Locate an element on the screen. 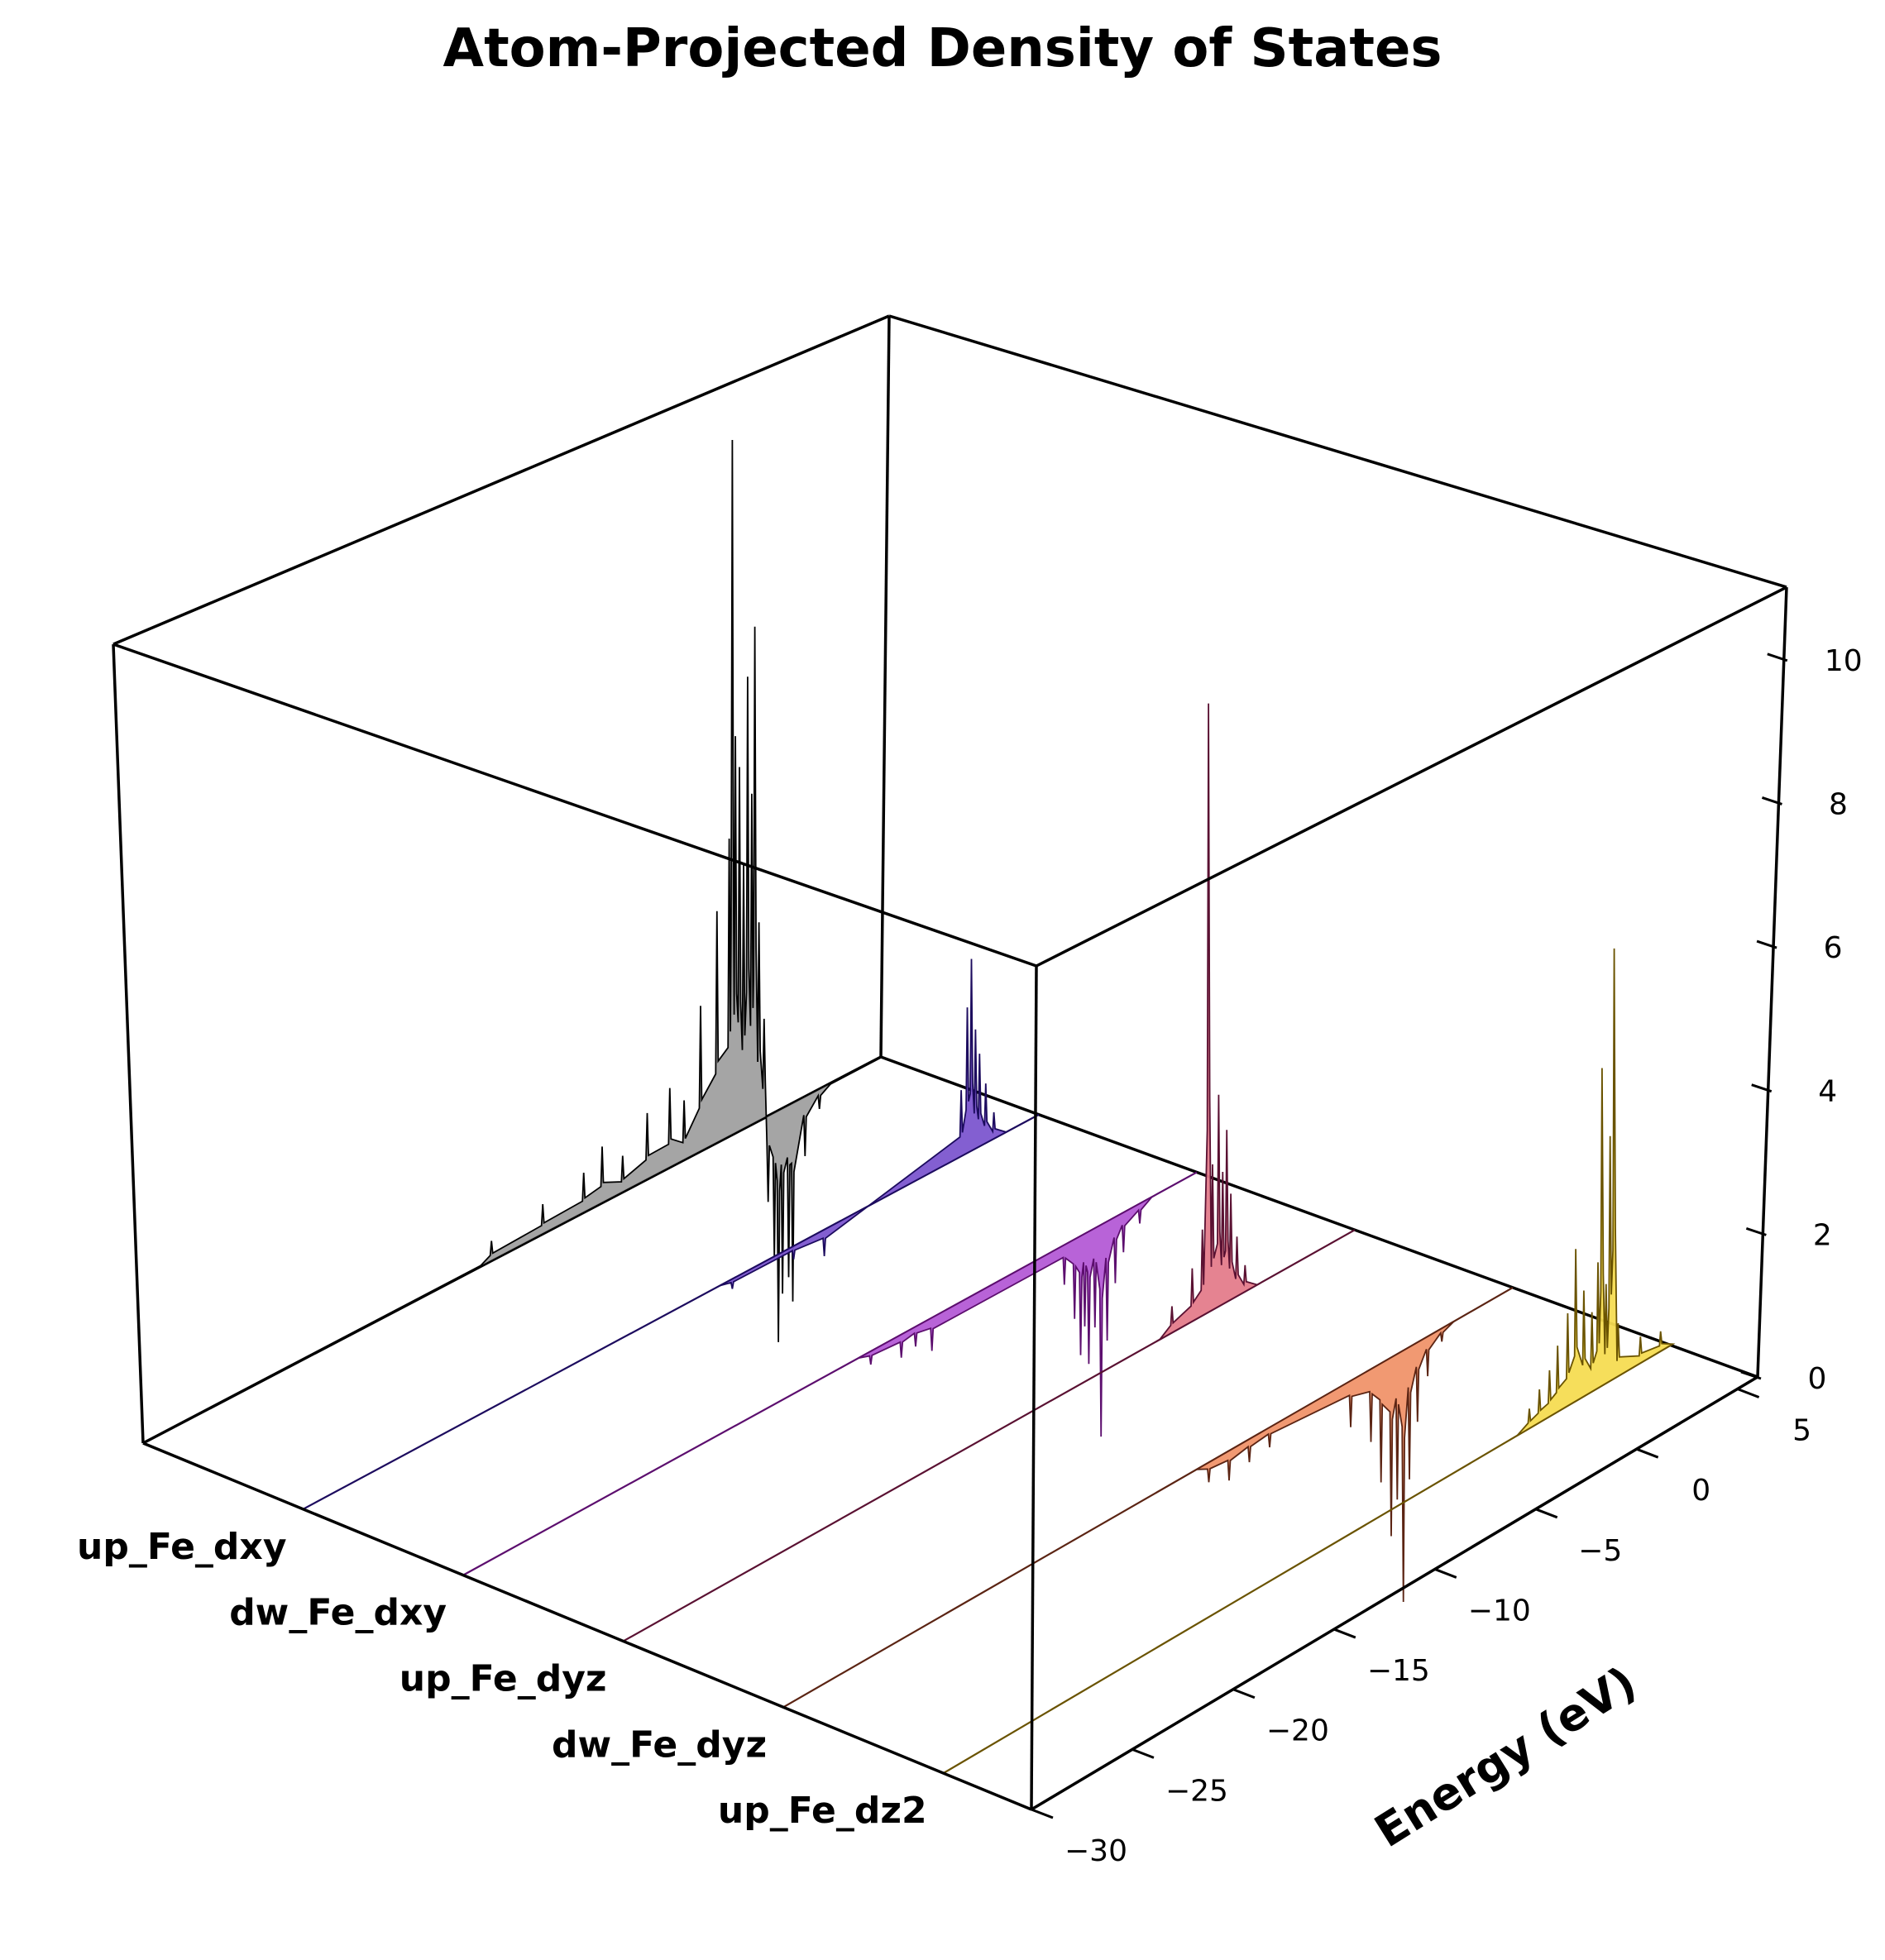 This screenshot has height=1960, width=1885. z-tick-label: 0 is located at coordinates (1818, 1379).